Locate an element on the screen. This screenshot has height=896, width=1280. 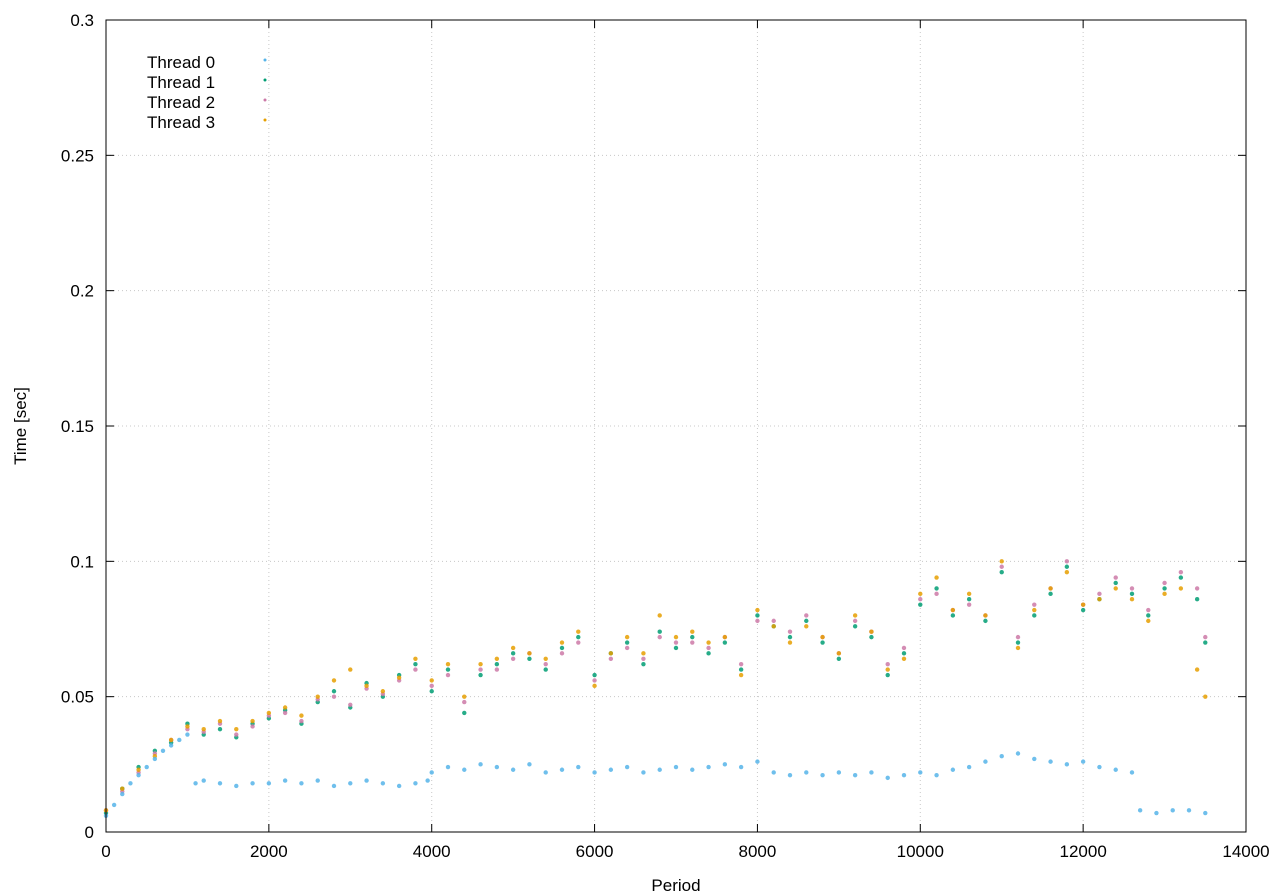
legend-label: Thread 3 is located at coordinates (181, 122).